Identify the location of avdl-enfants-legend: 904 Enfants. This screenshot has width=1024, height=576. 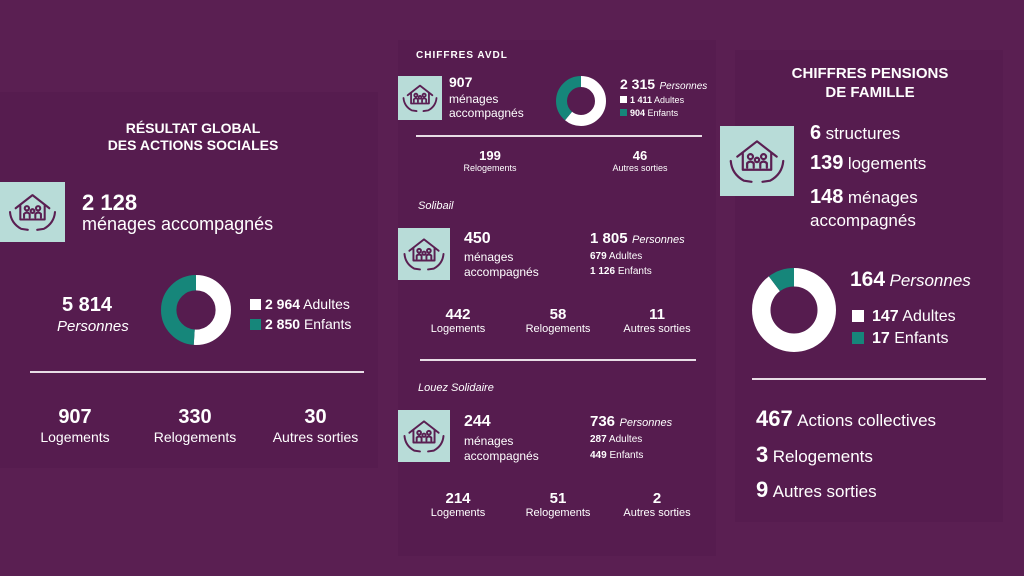
(649, 113).